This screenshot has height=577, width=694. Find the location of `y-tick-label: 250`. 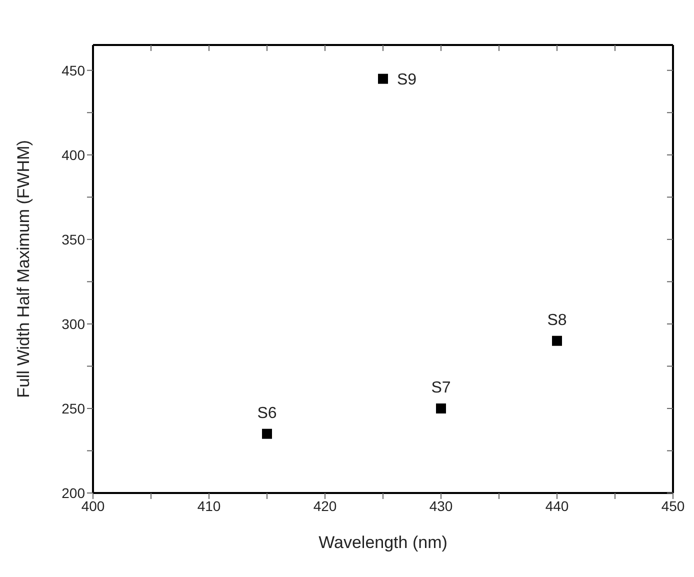

y-tick-label: 250 is located at coordinates (74, 408).